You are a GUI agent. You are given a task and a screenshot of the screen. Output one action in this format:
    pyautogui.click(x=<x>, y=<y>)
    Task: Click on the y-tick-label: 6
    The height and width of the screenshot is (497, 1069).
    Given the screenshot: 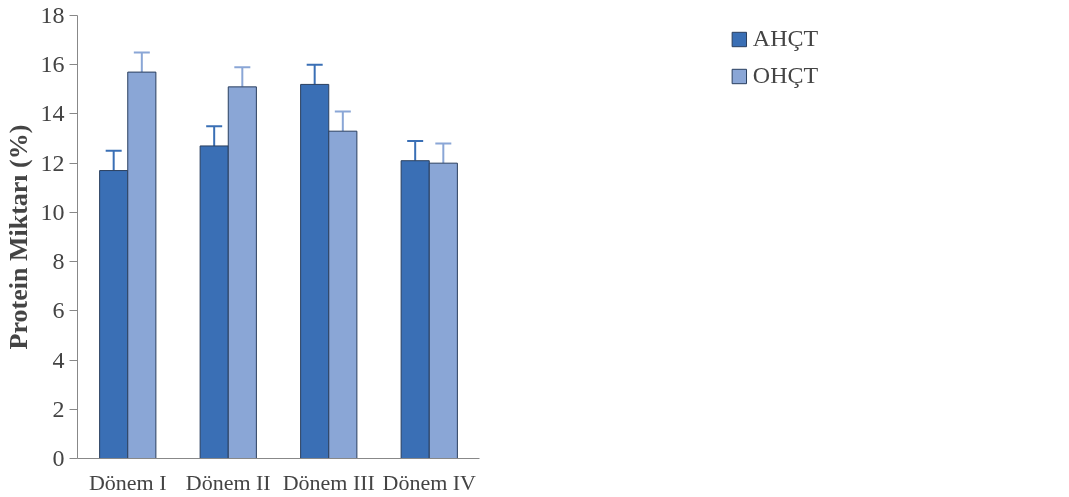 What is the action you would take?
    pyautogui.click(x=58, y=310)
    